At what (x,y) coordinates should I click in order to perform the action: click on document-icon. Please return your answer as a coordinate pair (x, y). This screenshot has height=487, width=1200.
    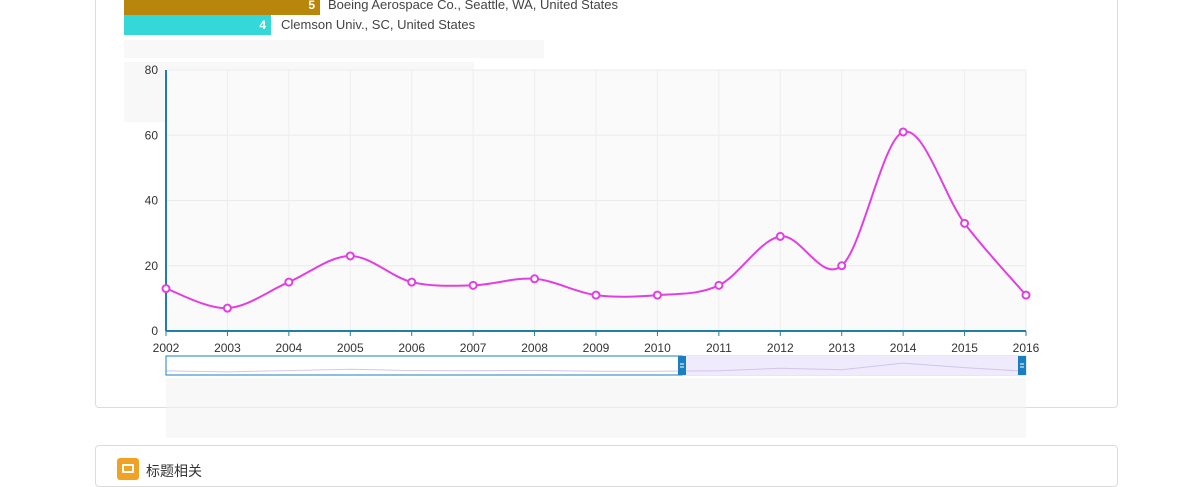
    Looking at the image, I should click on (128, 469).